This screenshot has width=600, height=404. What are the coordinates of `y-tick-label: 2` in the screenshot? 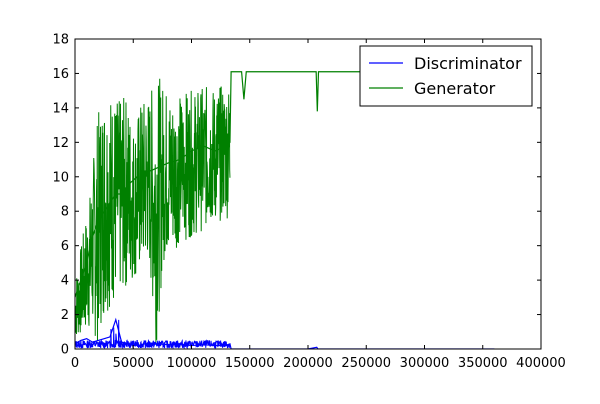 It's located at (65, 315).